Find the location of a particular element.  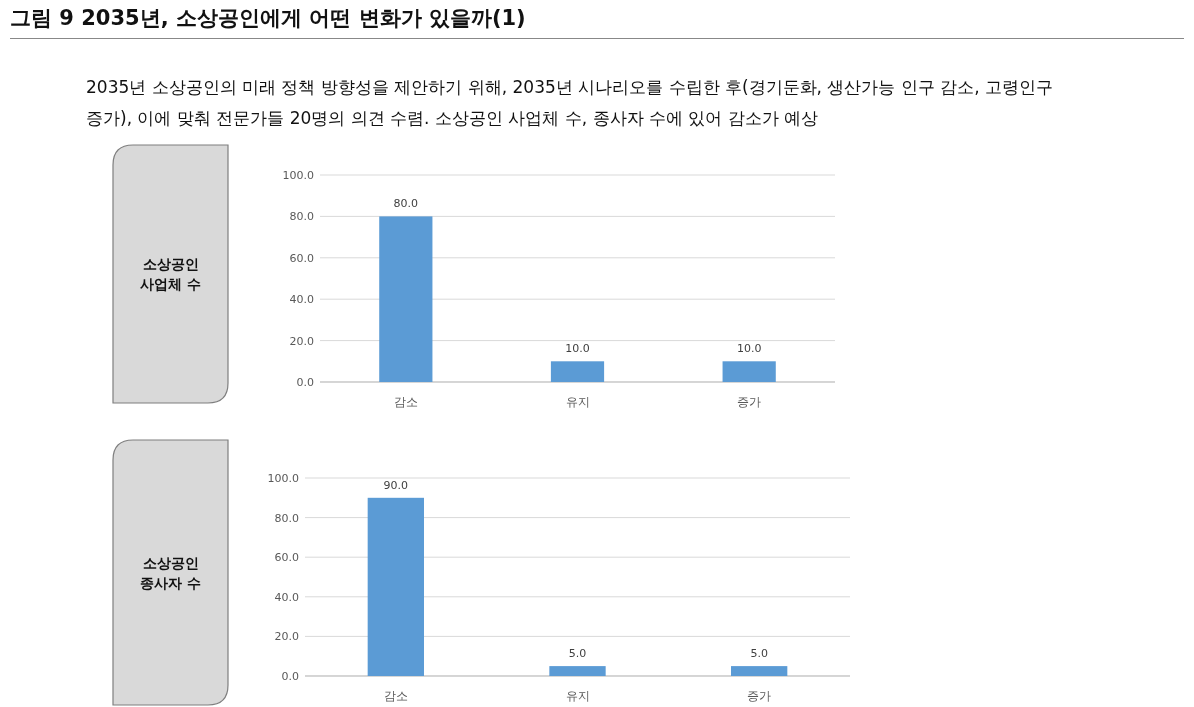

data-label: 80.0 is located at coordinates (406, 204).